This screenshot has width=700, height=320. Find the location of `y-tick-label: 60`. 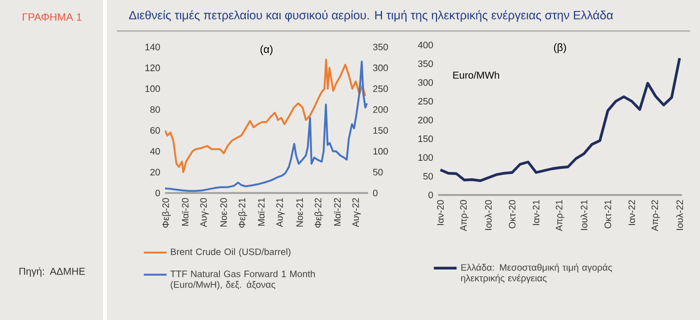

y-tick-label: 60 is located at coordinates (155, 130).